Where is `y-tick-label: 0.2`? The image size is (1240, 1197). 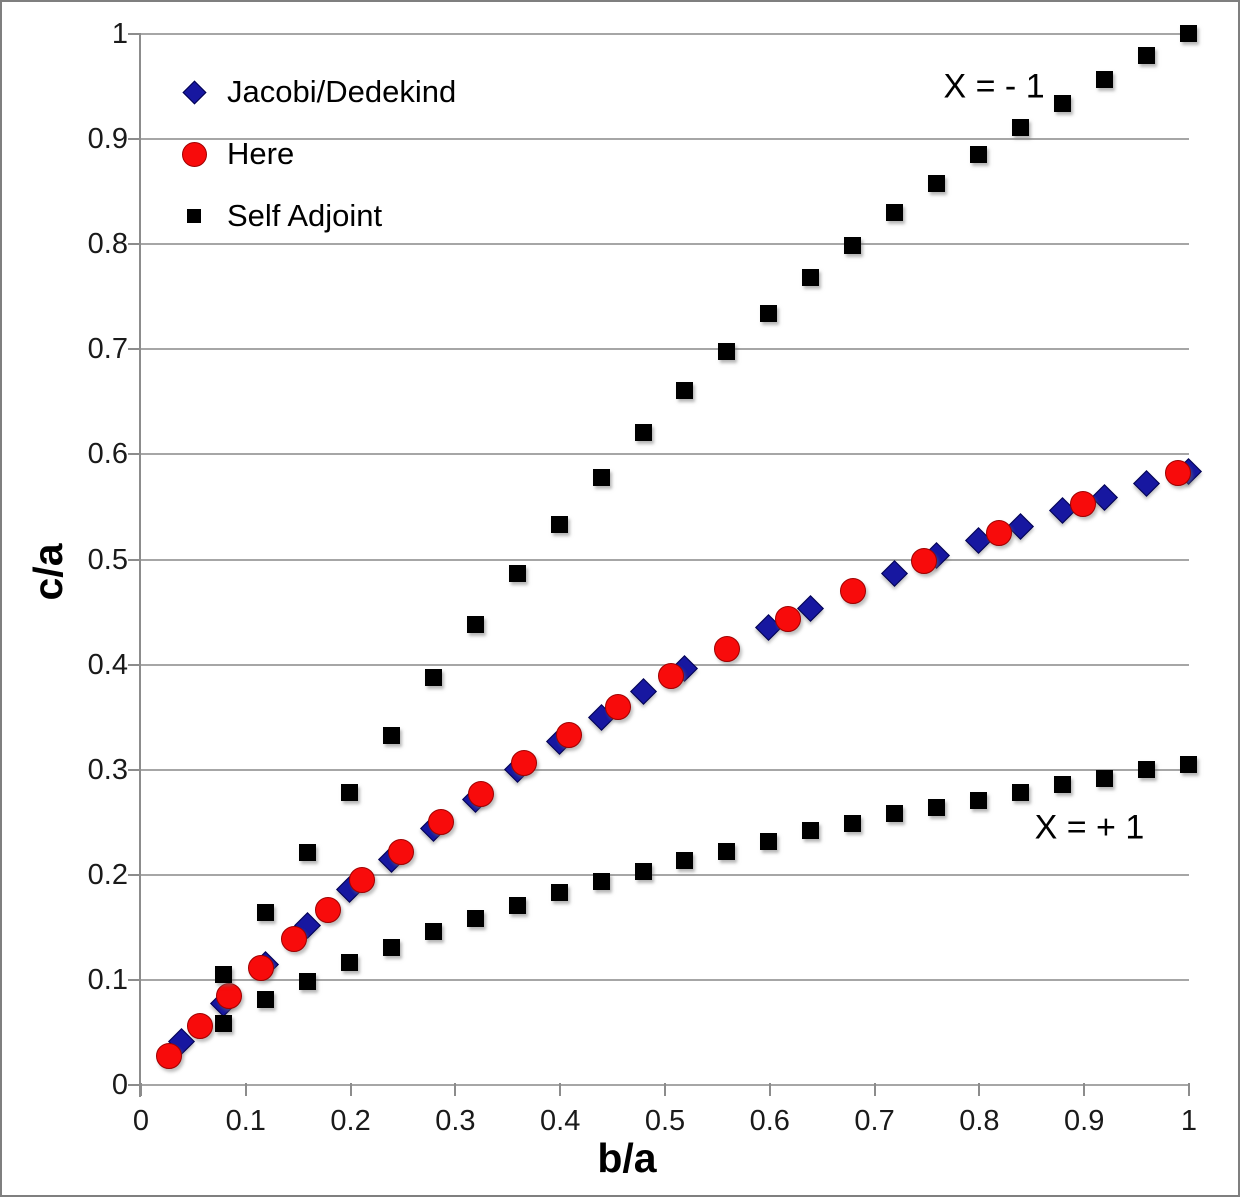 y-tick-label: 0.2 is located at coordinates (107, 874).